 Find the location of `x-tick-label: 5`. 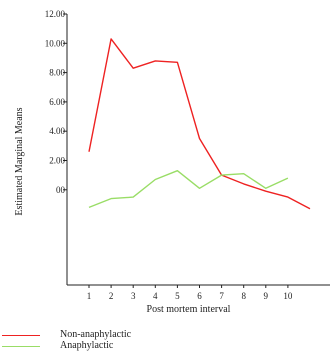

x-tick-label: 5 is located at coordinates (177, 296).